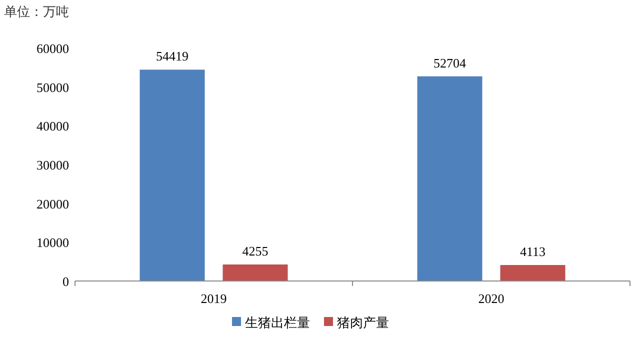 This screenshot has width=640, height=341. I want to click on data-label: 52704, so click(450, 62).